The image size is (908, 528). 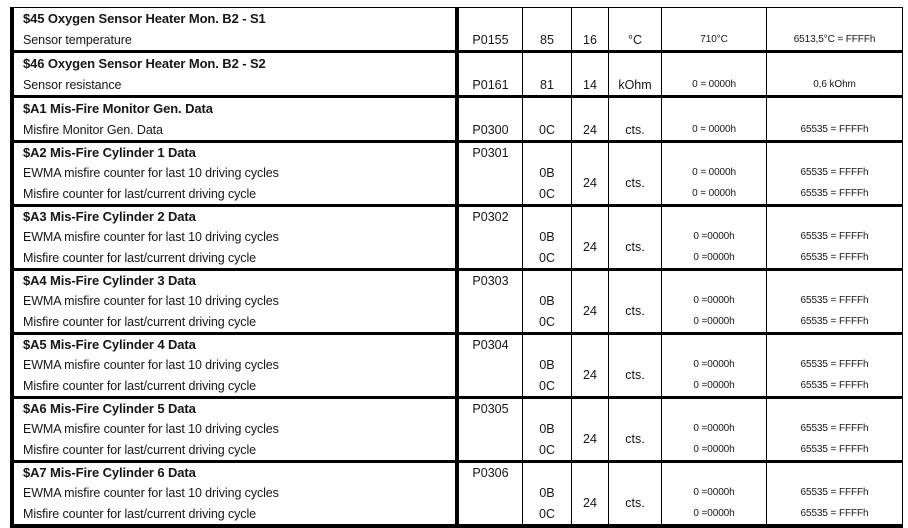 I want to click on pid-column: P0304, so click(x=488, y=365).